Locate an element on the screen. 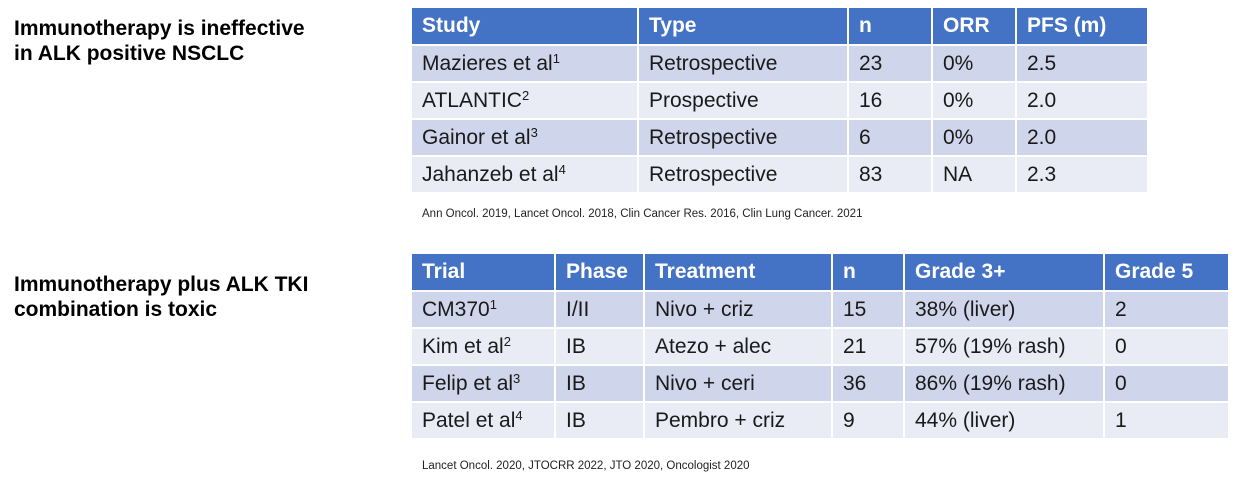  trial-name: Felip et al is located at coordinates (468, 383).